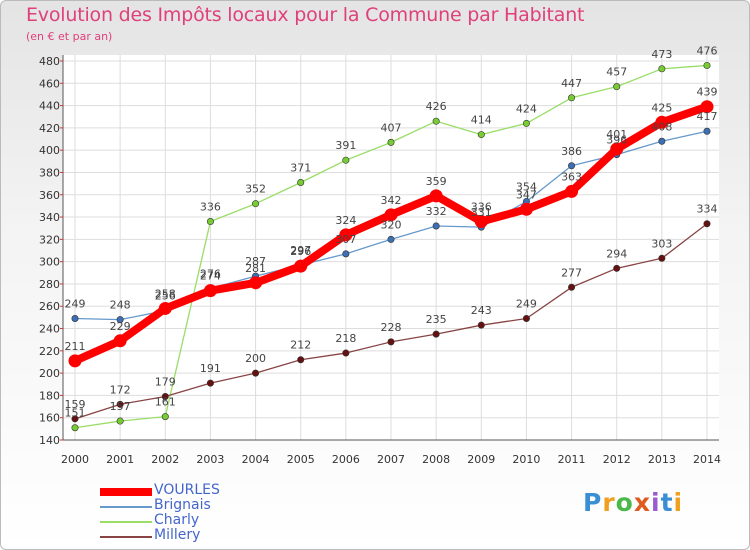  I want to click on data-label-brignais: 287, so click(255, 261).